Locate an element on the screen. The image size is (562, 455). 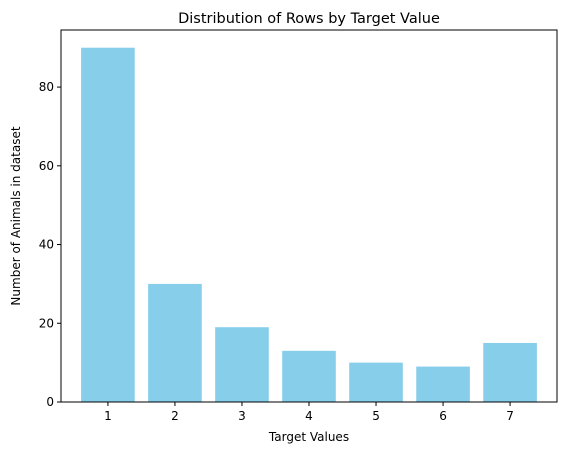
x-axis-ticks: 1 2 3 4 5 6 7 is located at coordinates (309, 412).